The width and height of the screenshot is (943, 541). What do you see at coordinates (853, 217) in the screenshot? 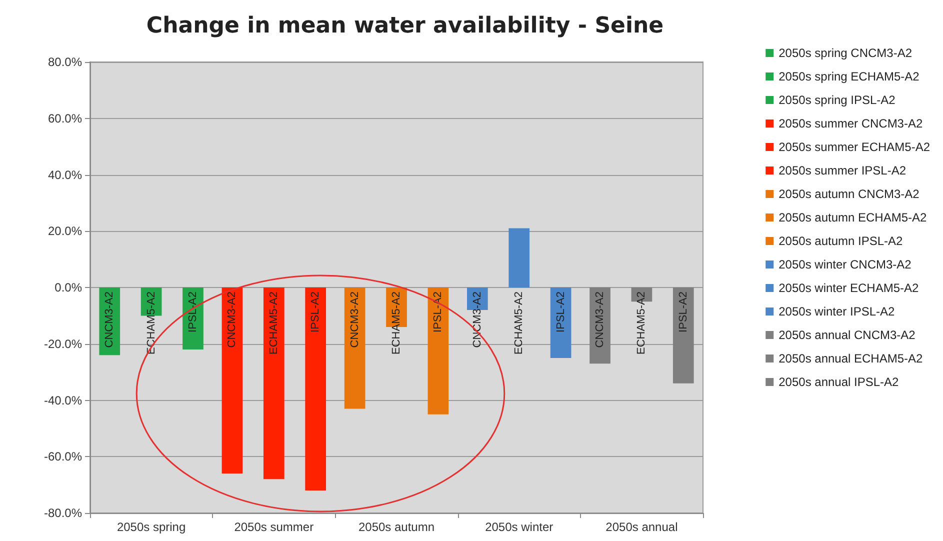
I see `legend-label: 2050s autumn ECHAM5-A2` at bounding box center [853, 217].